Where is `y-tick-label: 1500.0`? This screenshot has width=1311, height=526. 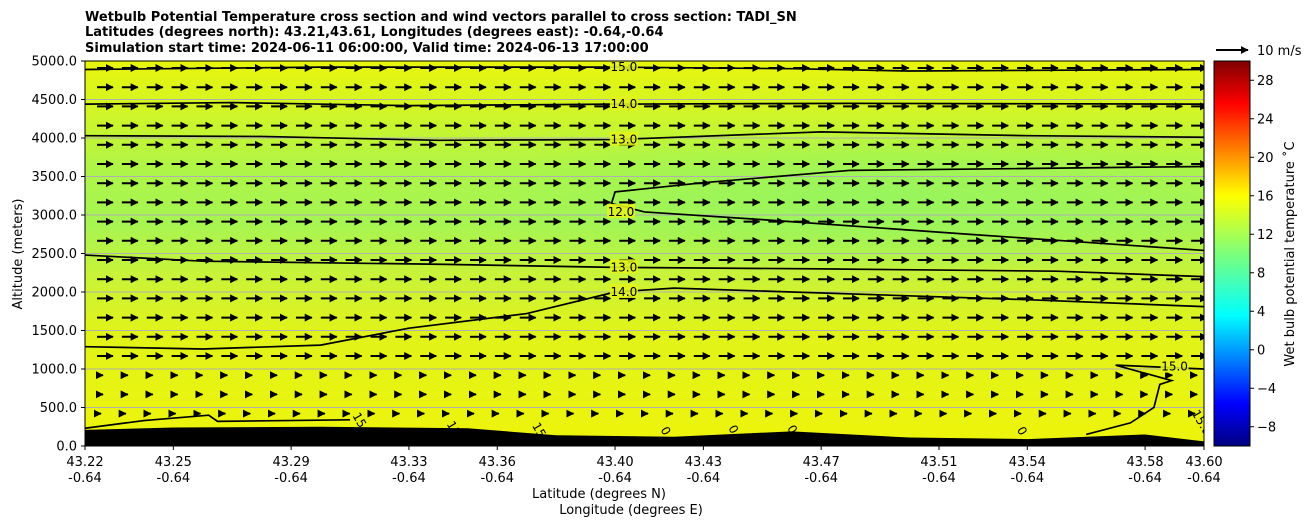 y-tick-label: 1500.0 is located at coordinates (55, 331).